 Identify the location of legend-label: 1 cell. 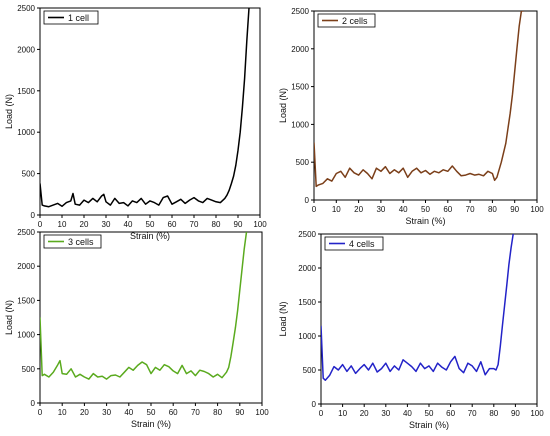
(78, 18).